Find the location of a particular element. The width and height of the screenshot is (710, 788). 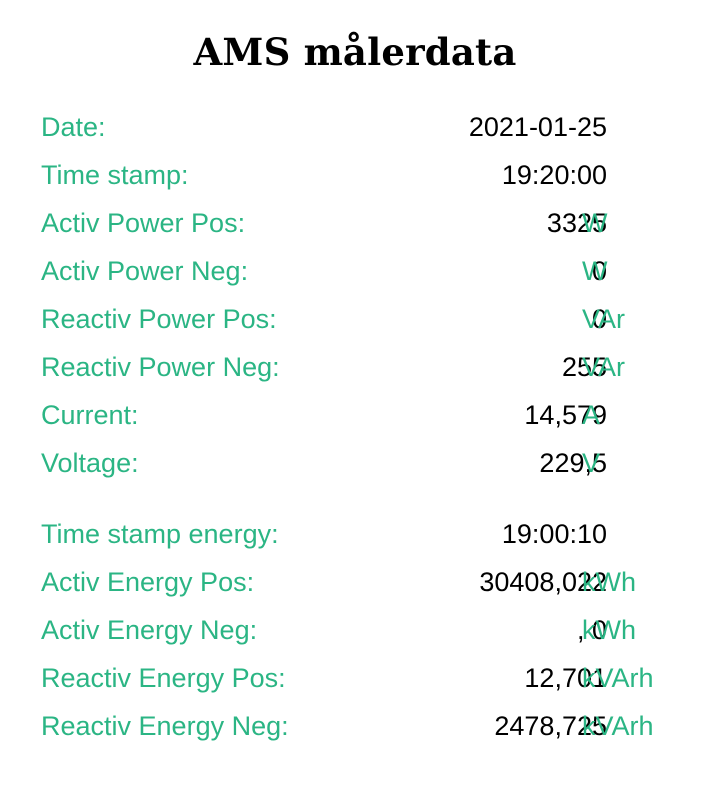

row-unit: V is located at coordinates (591, 463).